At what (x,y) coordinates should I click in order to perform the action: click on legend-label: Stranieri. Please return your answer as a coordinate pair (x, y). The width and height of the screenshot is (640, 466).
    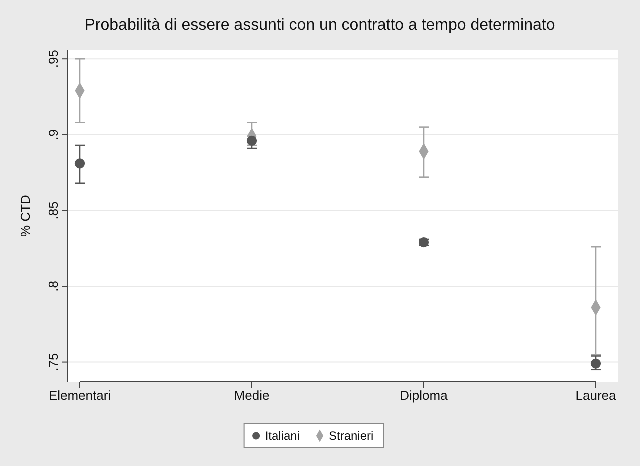
    Looking at the image, I should click on (351, 436).